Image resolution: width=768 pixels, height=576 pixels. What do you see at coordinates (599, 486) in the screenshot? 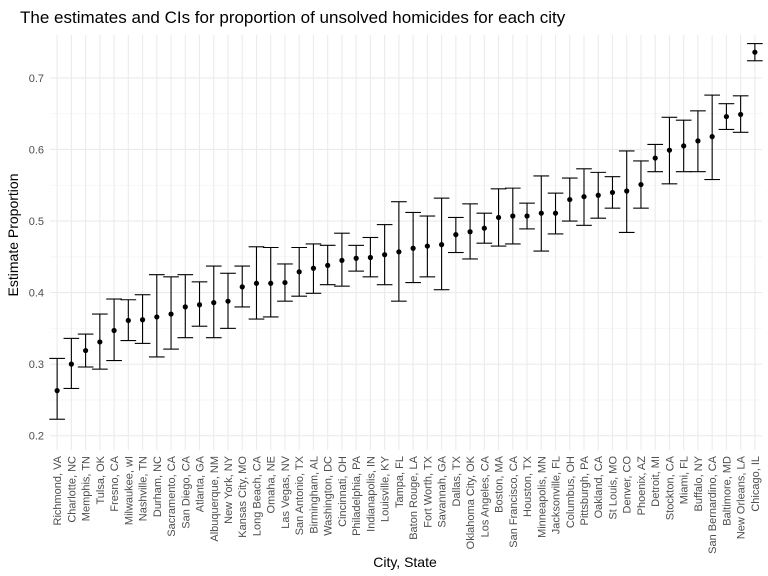
I see `x-tick-label: Oakland, CA` at bounding box center [599, 486].